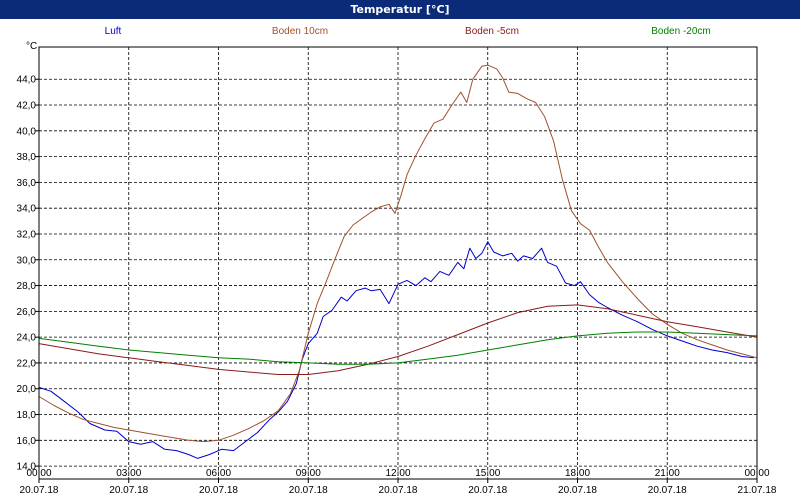 This screenshot has width=800, height=500. I want to click on x-tick-time: 12:00, so click(397, 473).